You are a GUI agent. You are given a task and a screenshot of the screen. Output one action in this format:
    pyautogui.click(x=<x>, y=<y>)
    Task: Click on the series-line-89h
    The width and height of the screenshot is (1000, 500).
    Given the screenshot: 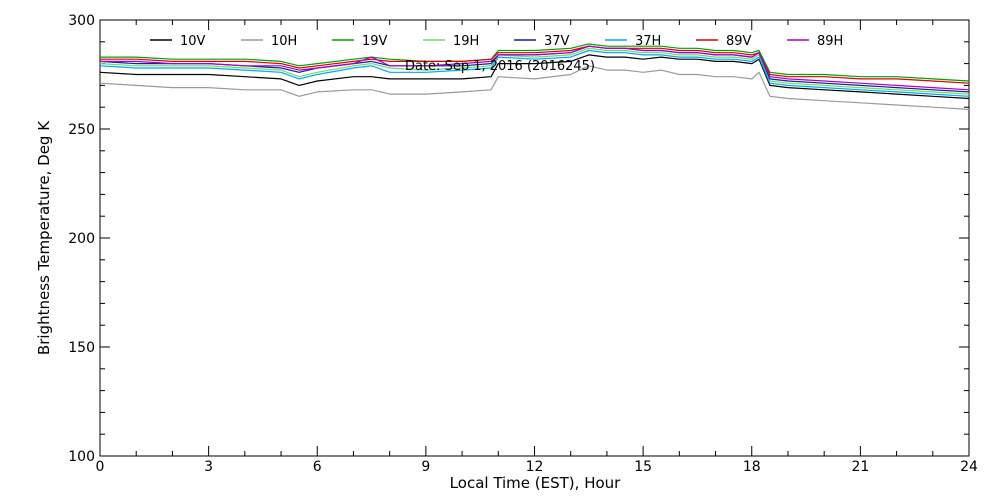 What is the action you would take?
    pyautogui.click(x=535, y=68)
    